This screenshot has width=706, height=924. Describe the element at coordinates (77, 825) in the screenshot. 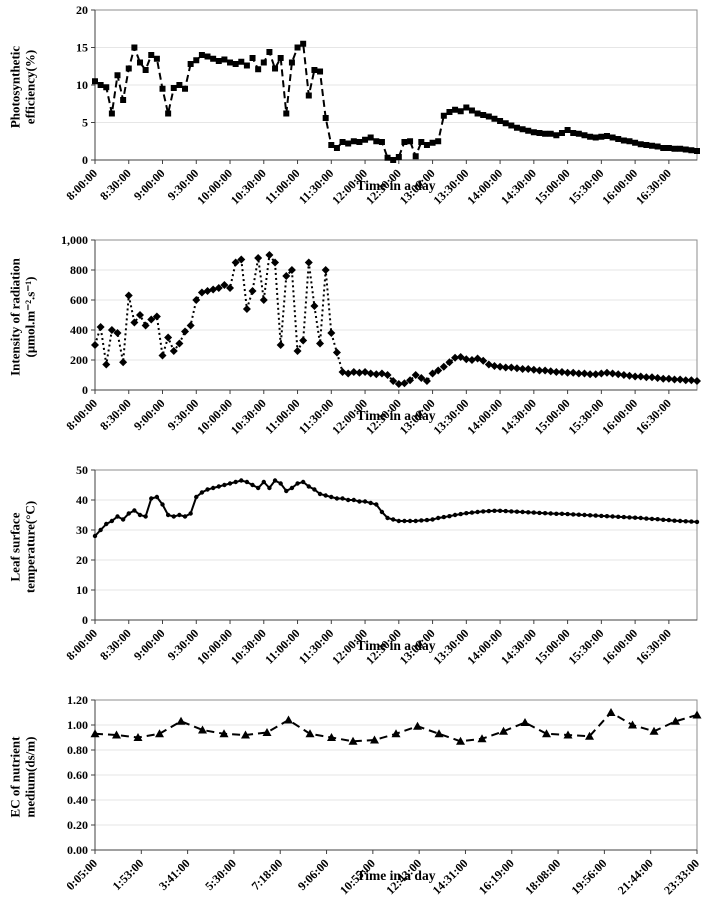

I see `svg-text: 0.20` at that location.